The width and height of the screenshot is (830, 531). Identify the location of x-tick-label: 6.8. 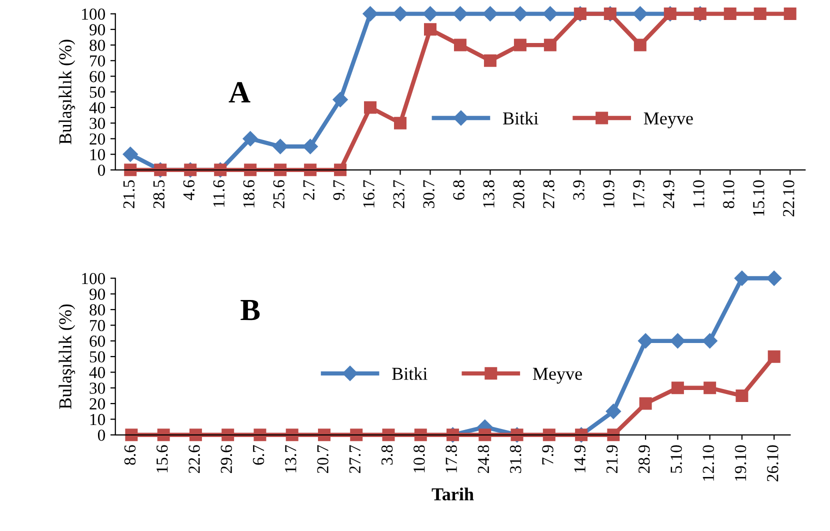
(458, 190).